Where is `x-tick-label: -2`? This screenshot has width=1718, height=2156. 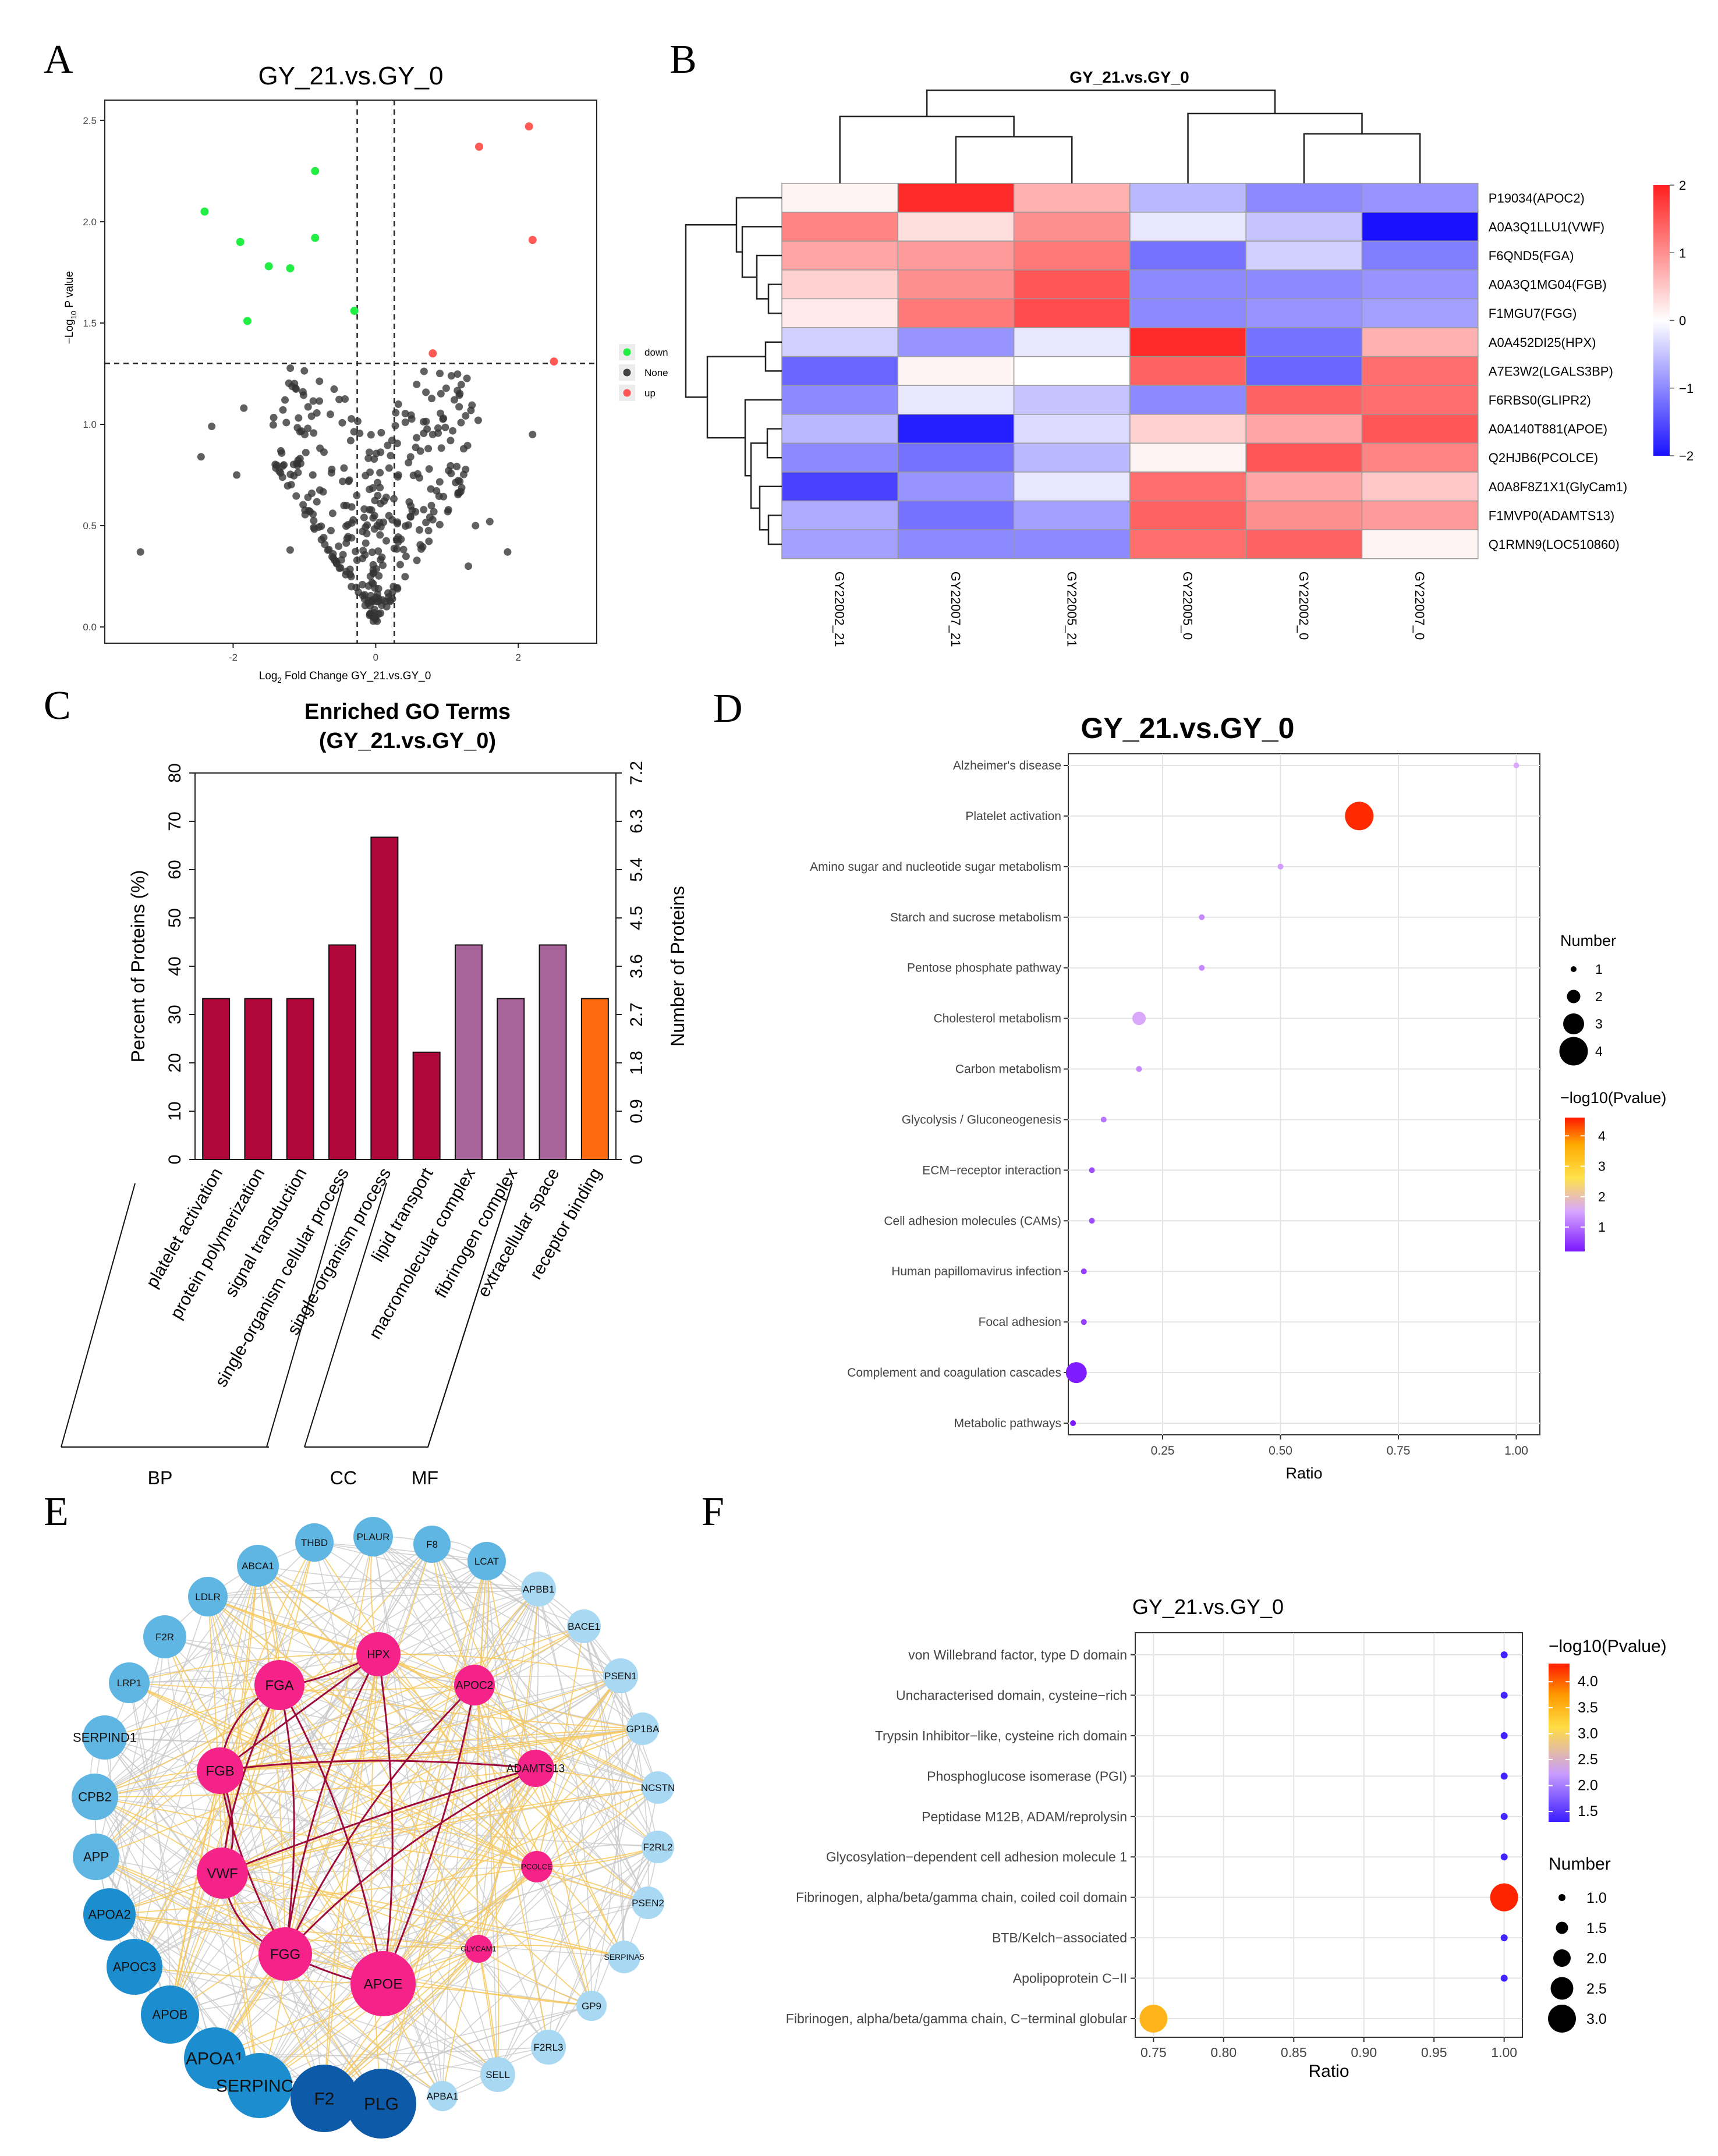
x-tick-label: -2 is located at coordinates (234, 657).